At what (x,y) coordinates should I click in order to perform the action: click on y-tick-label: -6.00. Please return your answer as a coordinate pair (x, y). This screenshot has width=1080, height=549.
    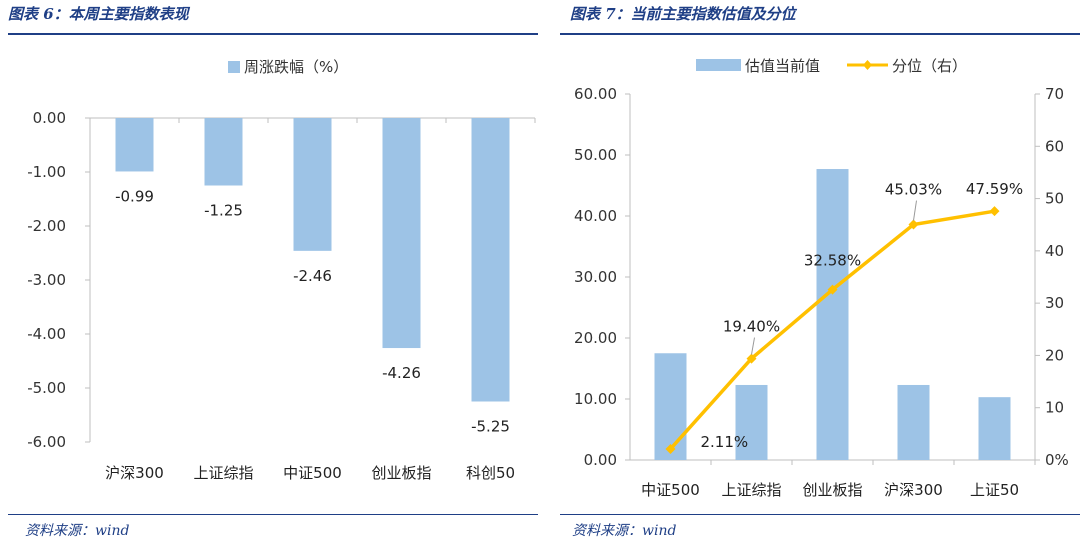
    Looking at the image, I should click on (46, 442).